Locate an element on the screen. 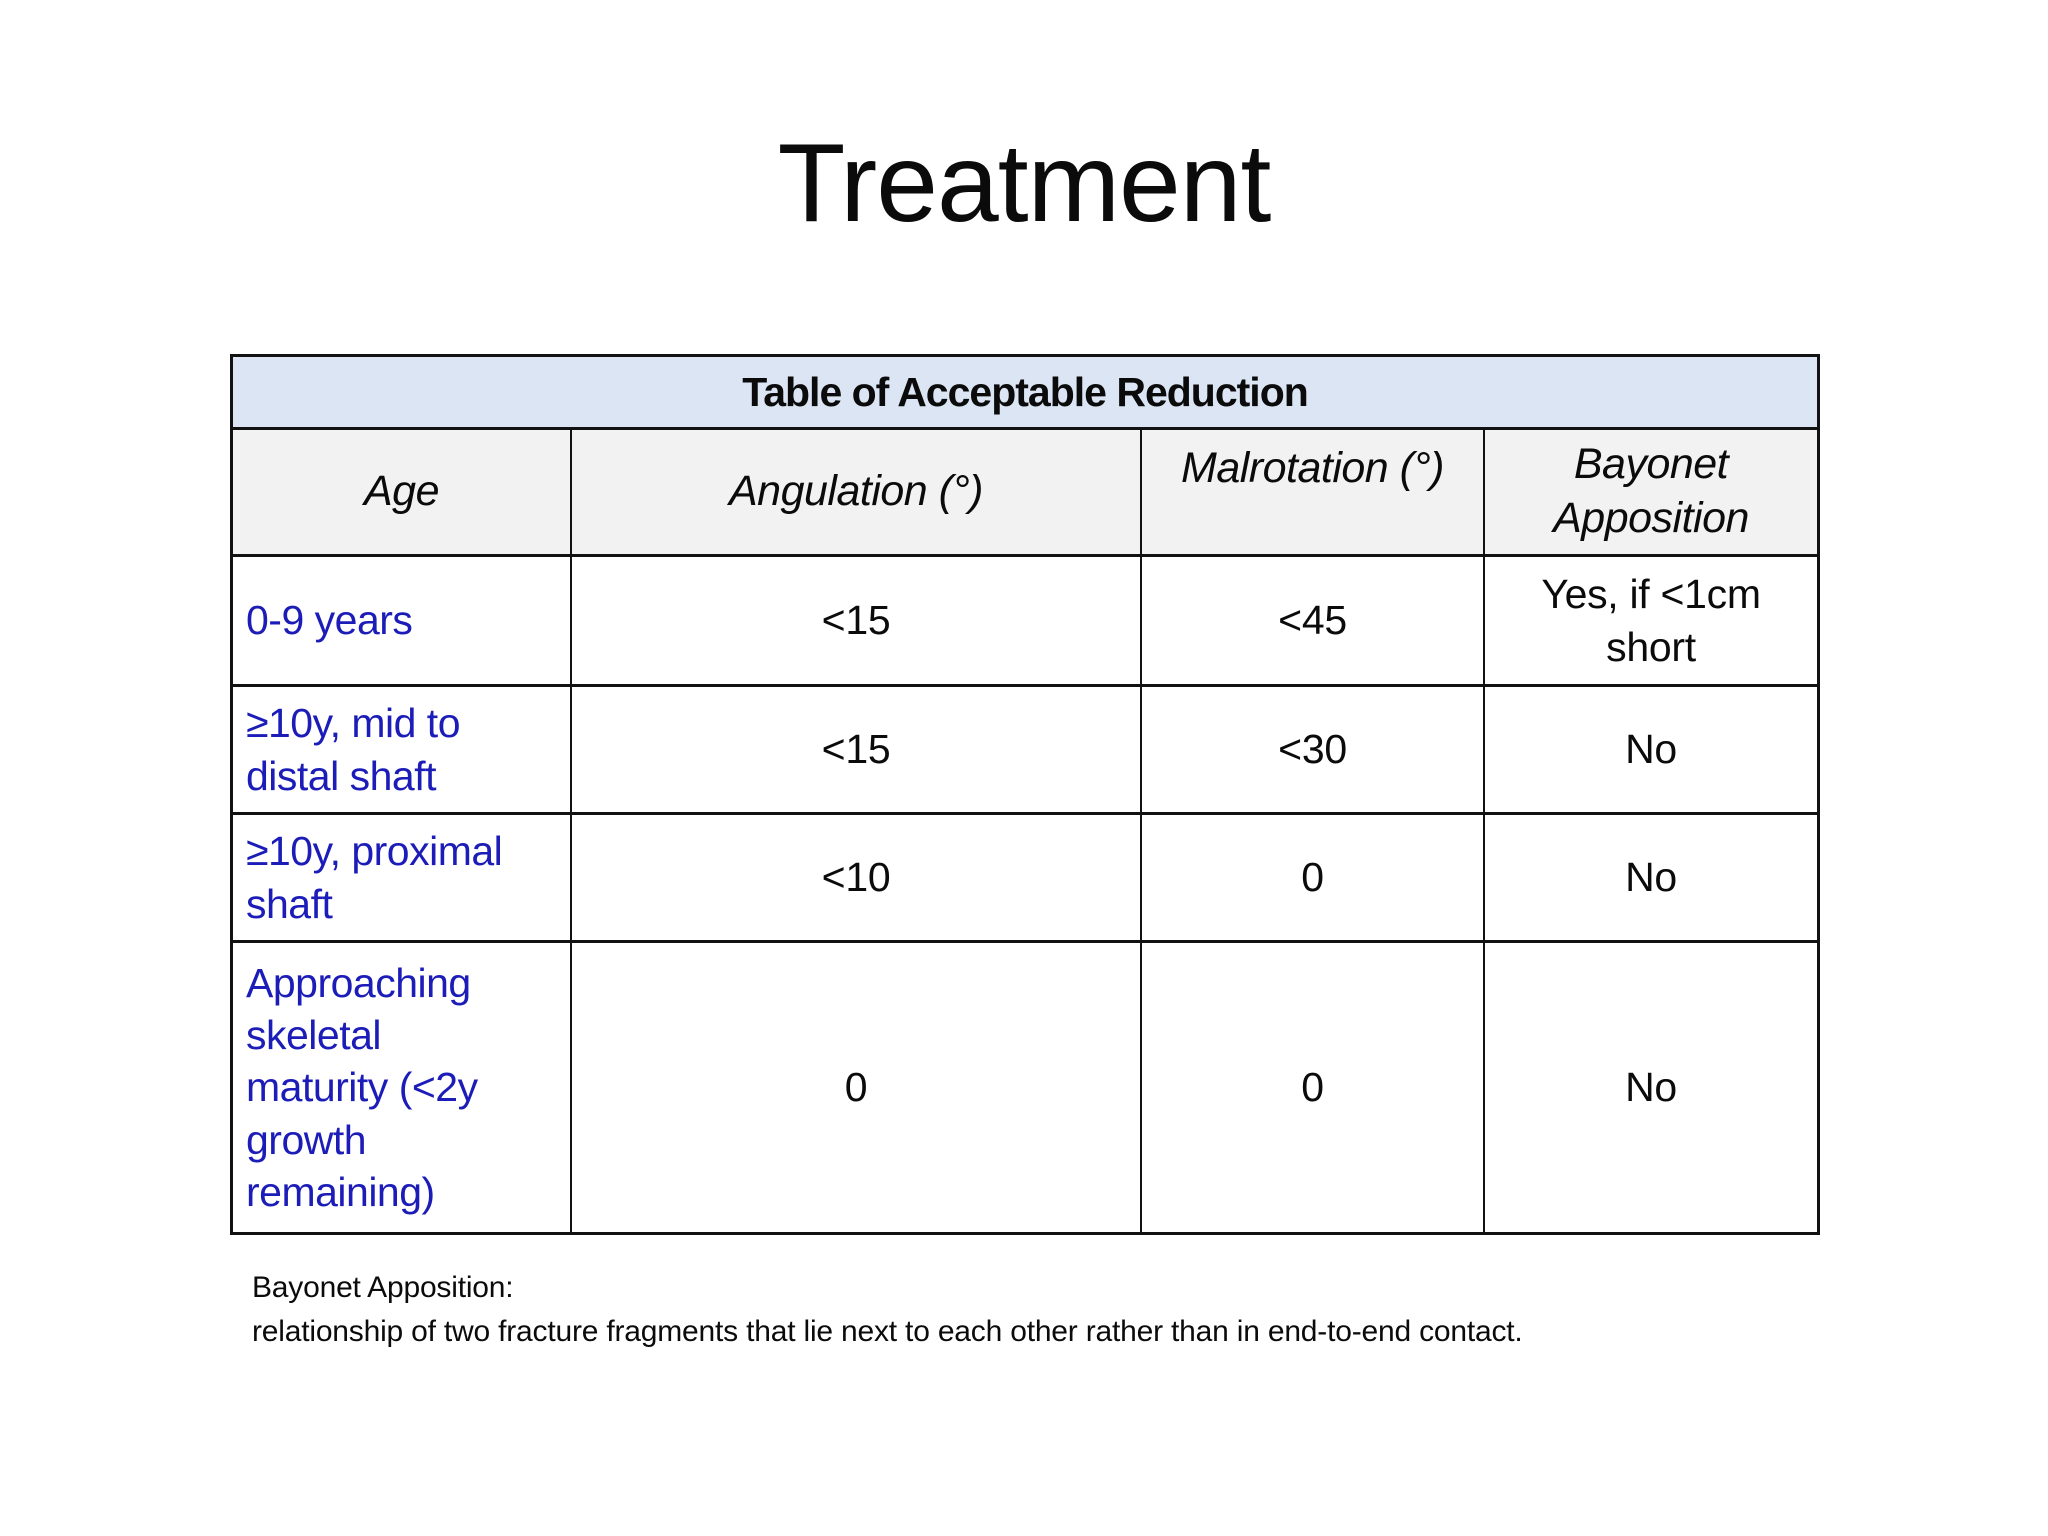  column-header-bayonet-apposition: Bayonet Apposition is located at coordinates (1651, 493).